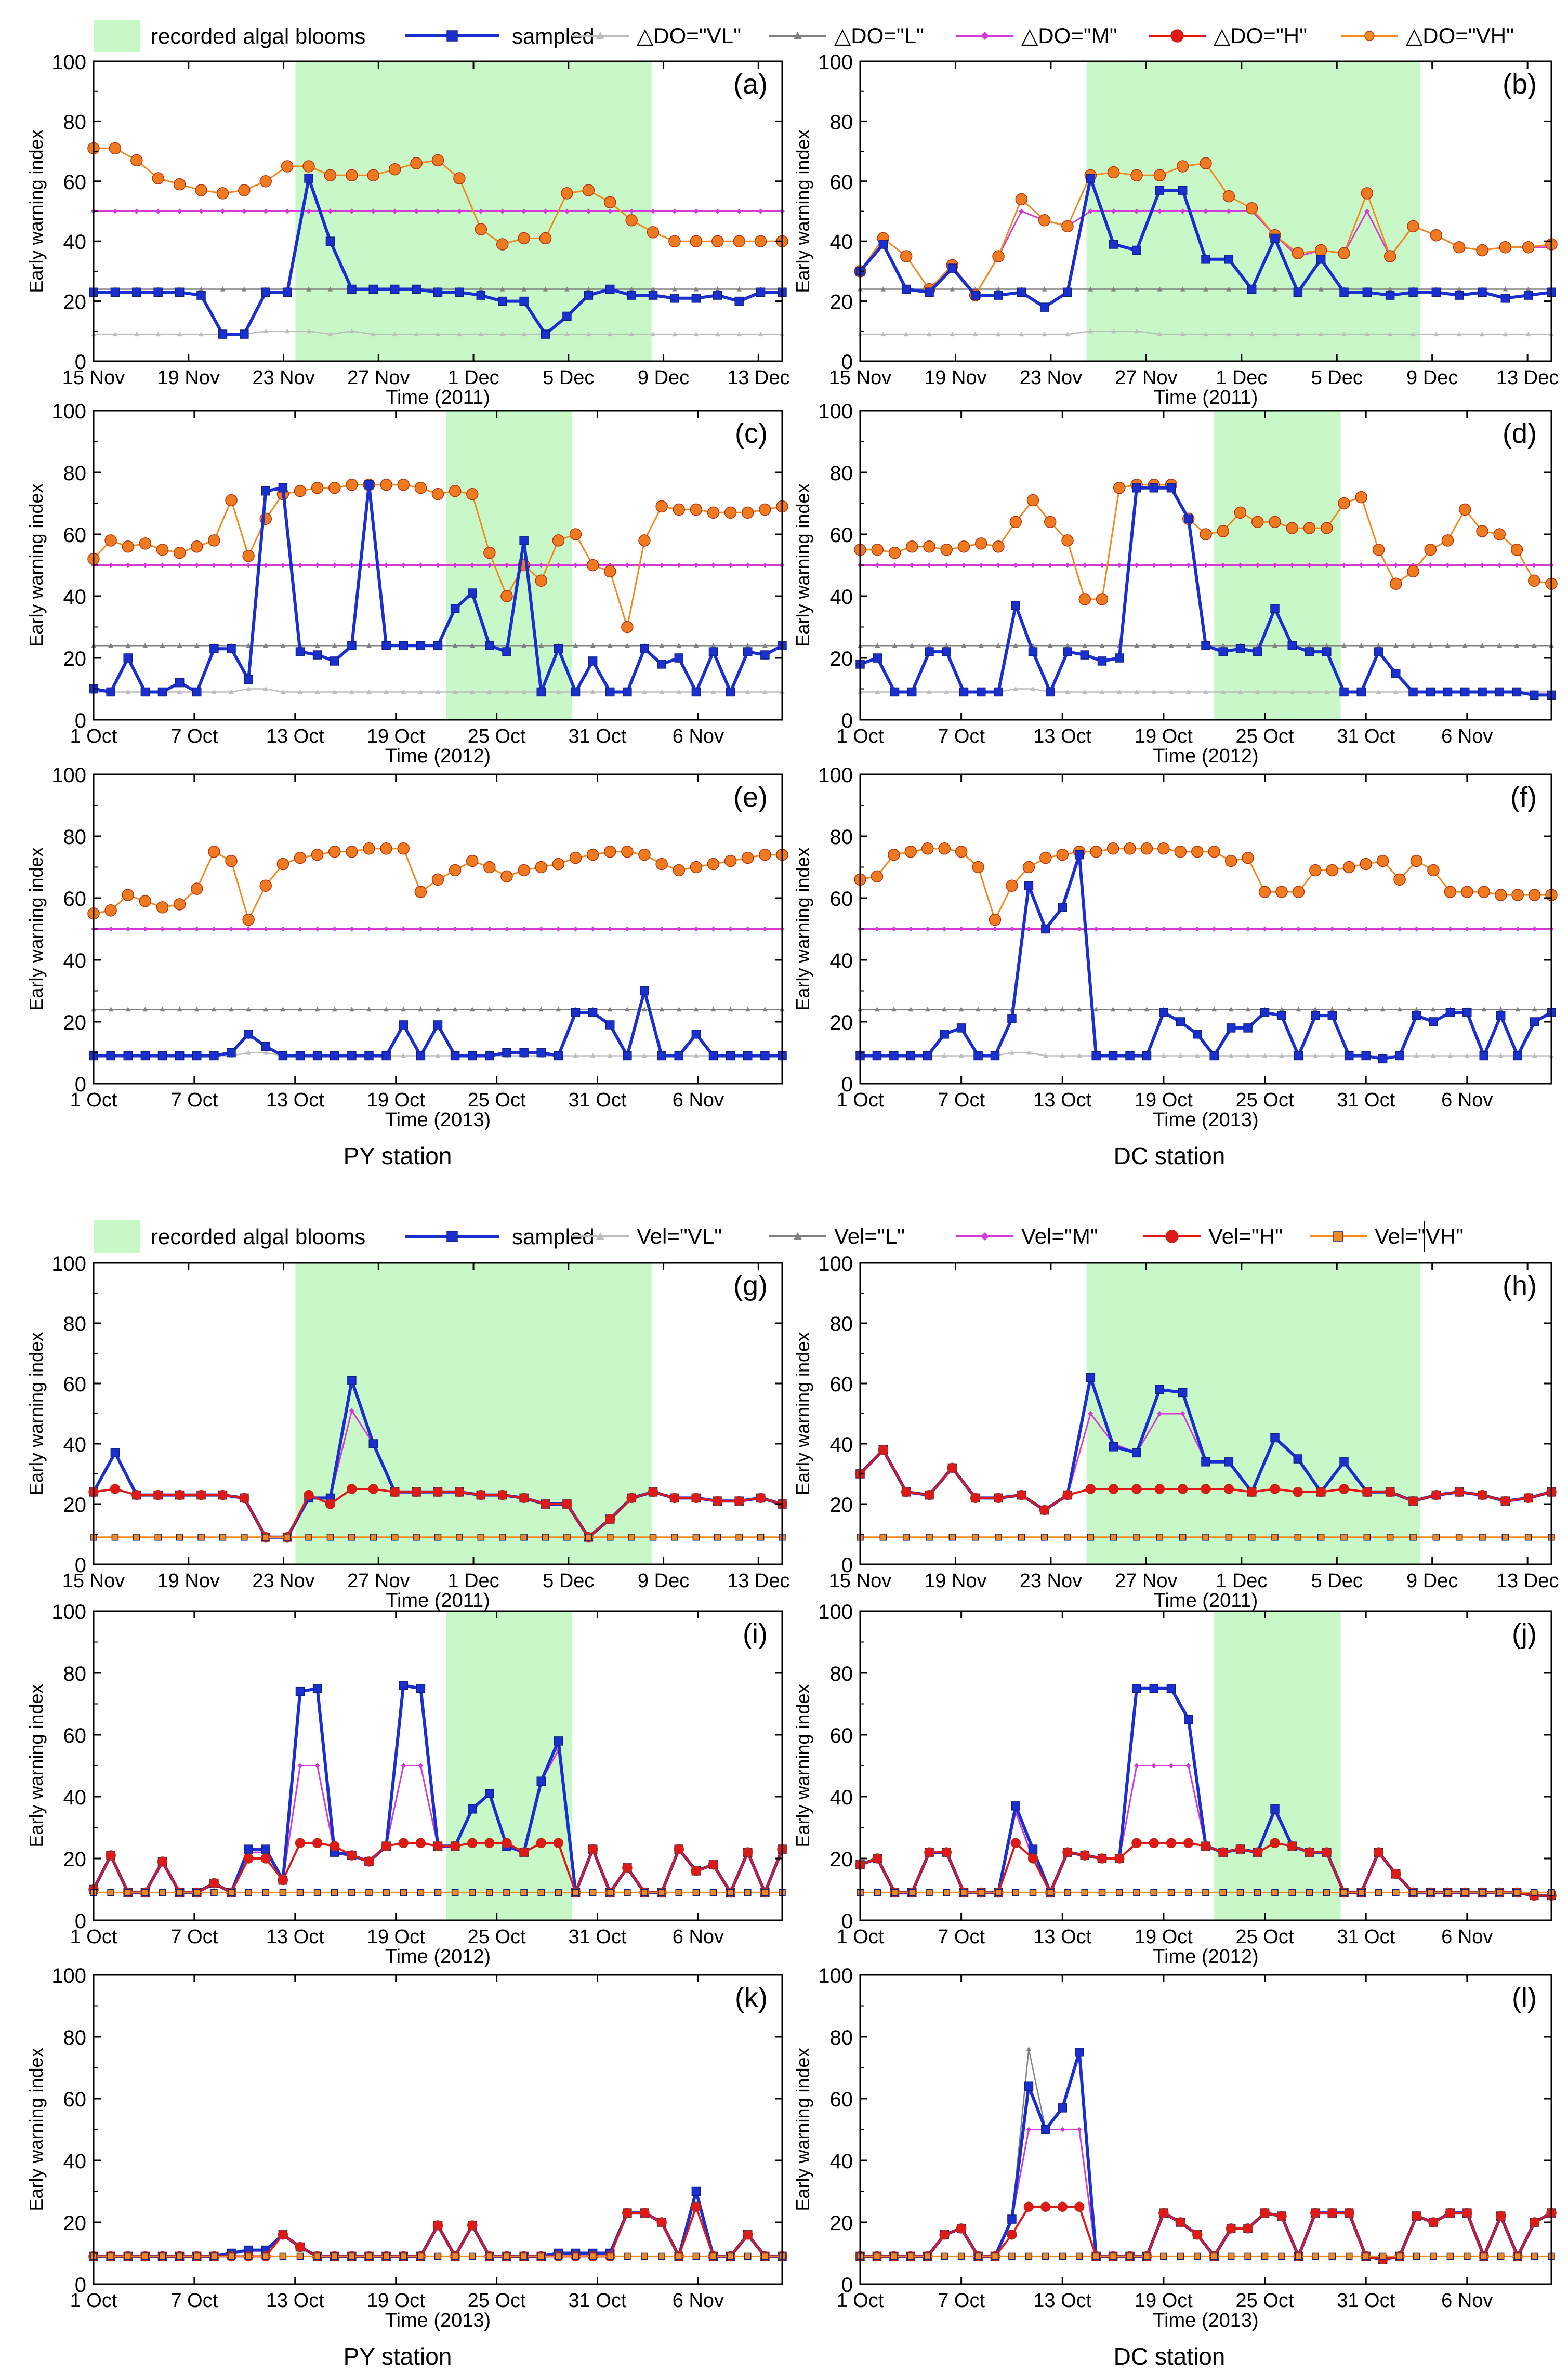 Image resolution: width=1568 pixels, height=2373 pixels. Describe the element at coordinates (600, 35) in the screenshot. I see `legend-marker-vl` at that location.